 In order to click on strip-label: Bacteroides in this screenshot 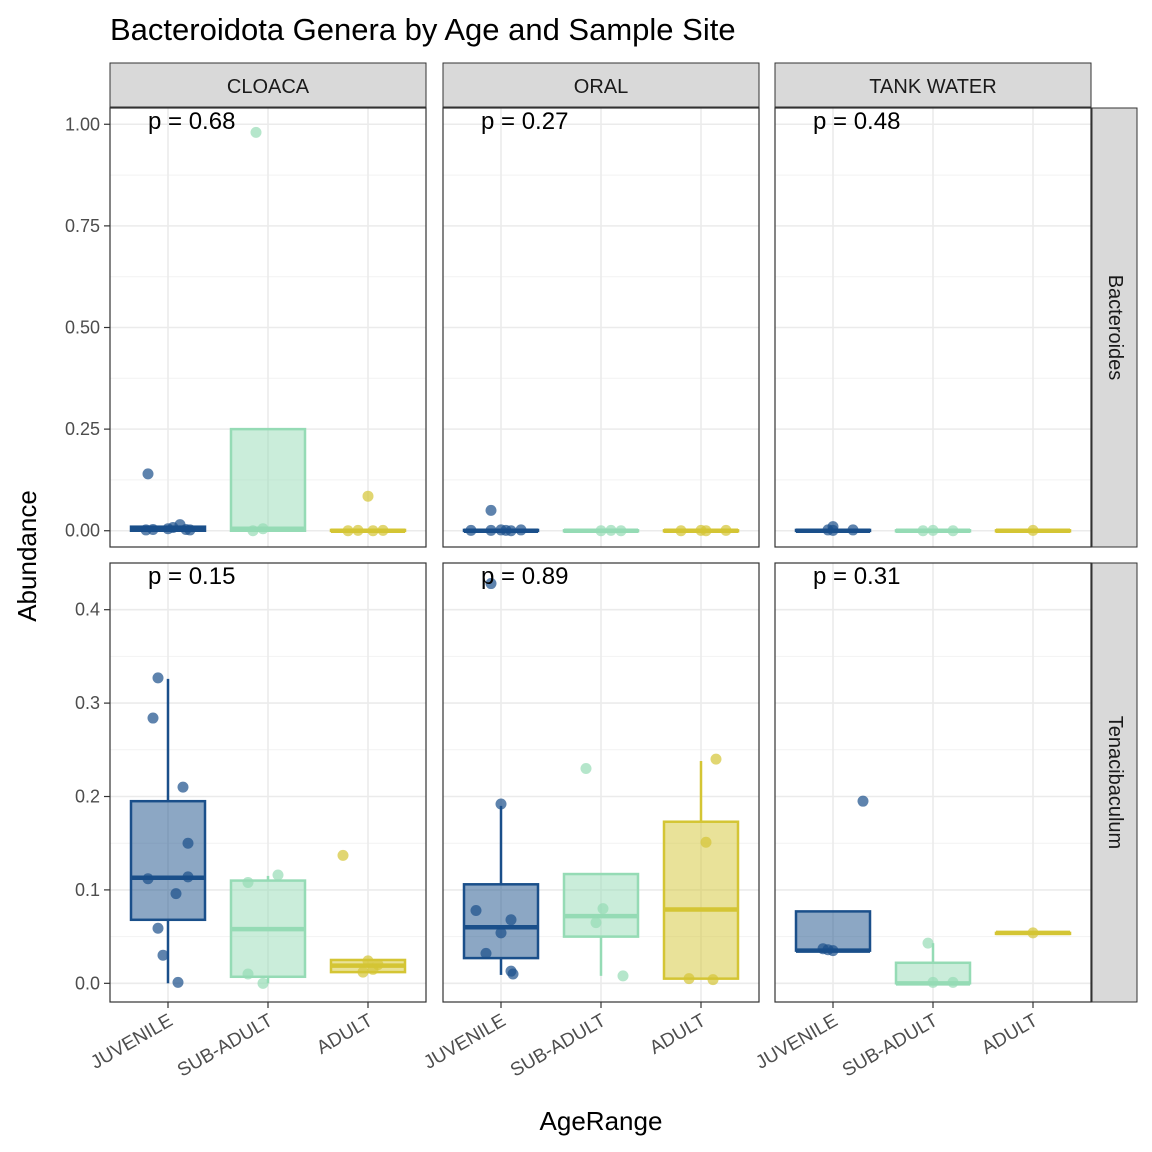, I will do `click(1115, 328)`.